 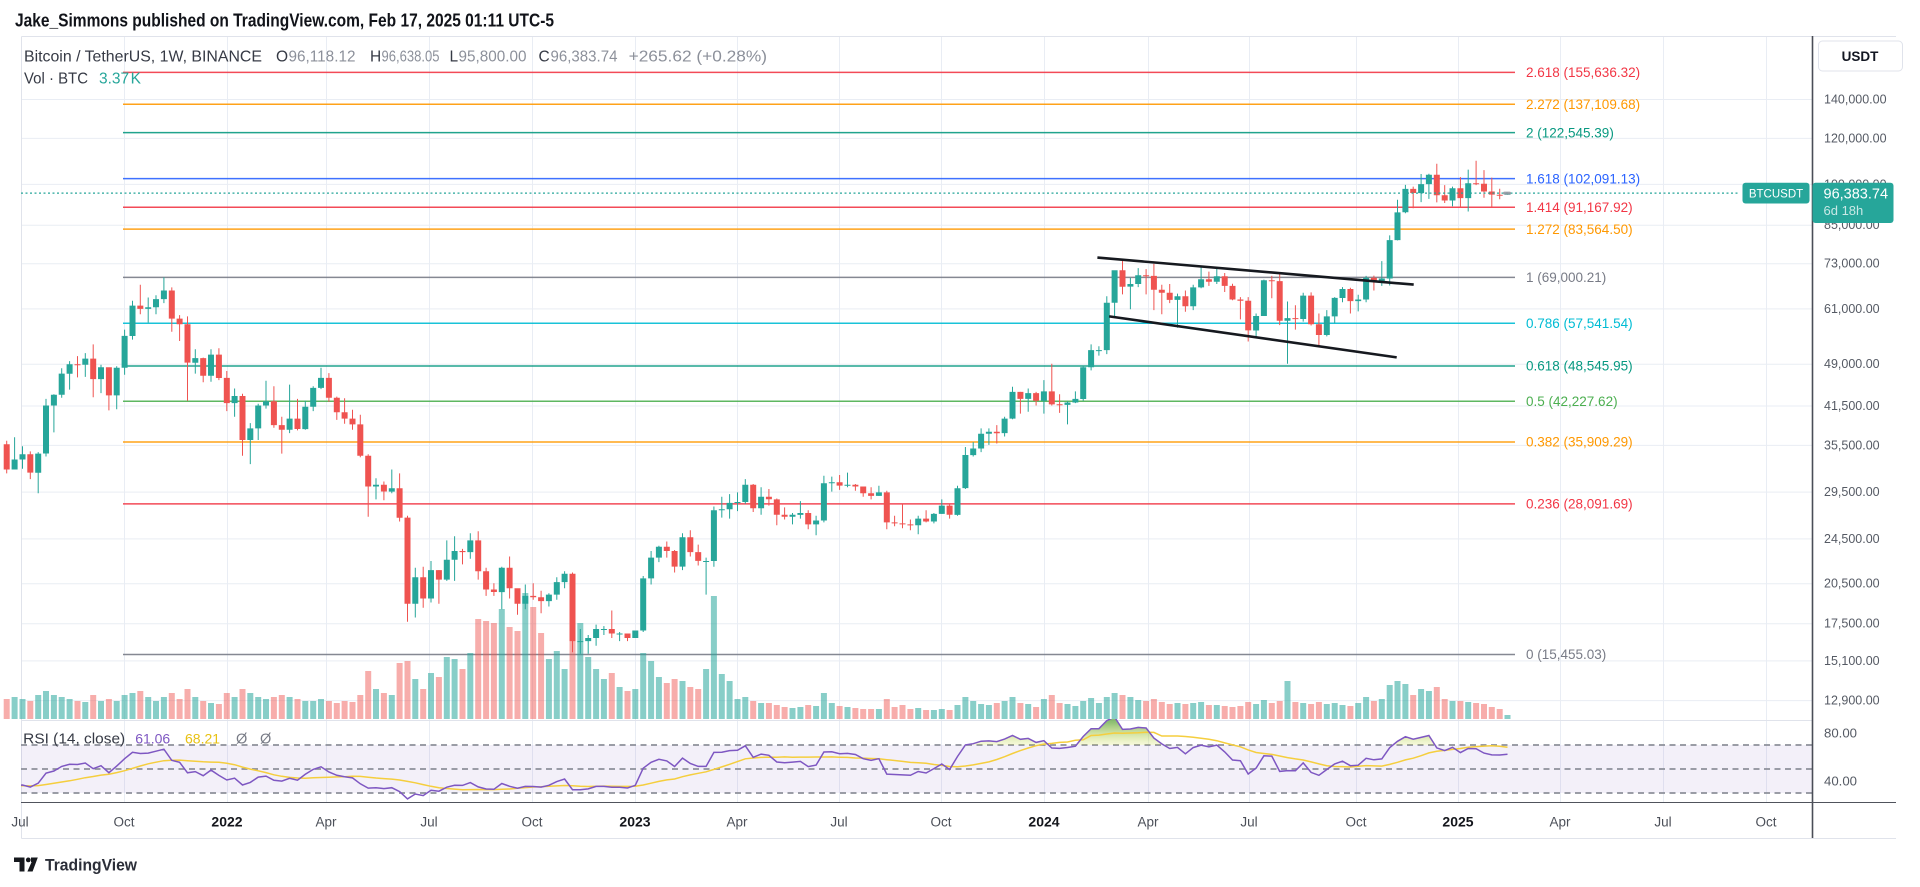 I want to click on svg-text: 12,900.00, so click(x=1852, y=701).